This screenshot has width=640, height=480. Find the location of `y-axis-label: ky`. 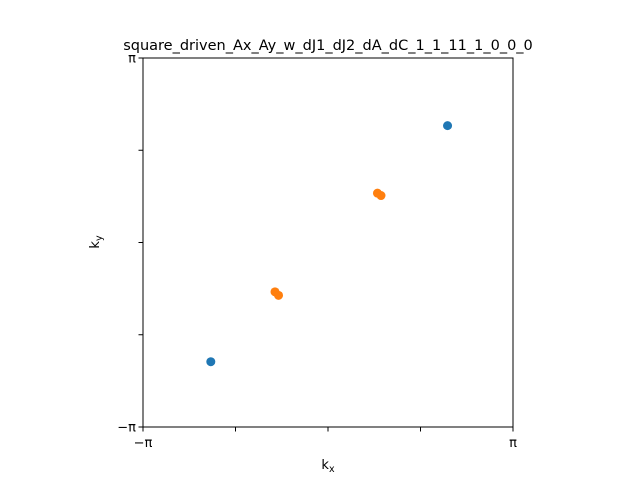

y-axis-label: ky is located at coordinates (96, 242).